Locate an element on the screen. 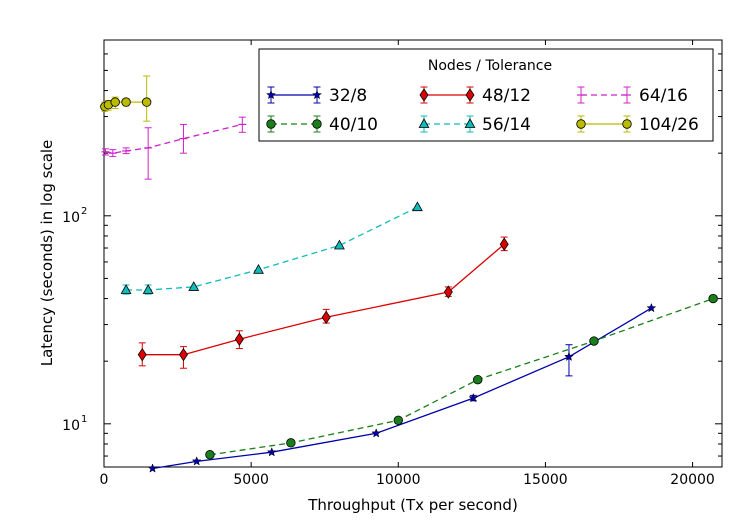 This screenshot has width=737, height=522. legend-entry-32-8: 32/8 is located at coordinates (316, 96).